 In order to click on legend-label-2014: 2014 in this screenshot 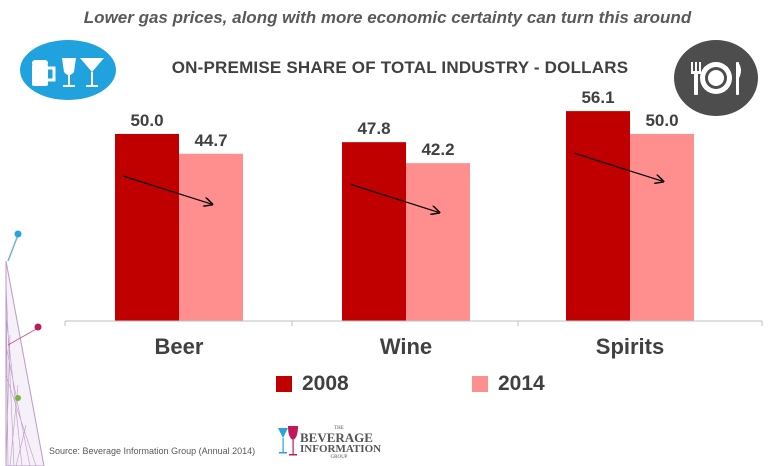, I will do `click(521, 383)`.